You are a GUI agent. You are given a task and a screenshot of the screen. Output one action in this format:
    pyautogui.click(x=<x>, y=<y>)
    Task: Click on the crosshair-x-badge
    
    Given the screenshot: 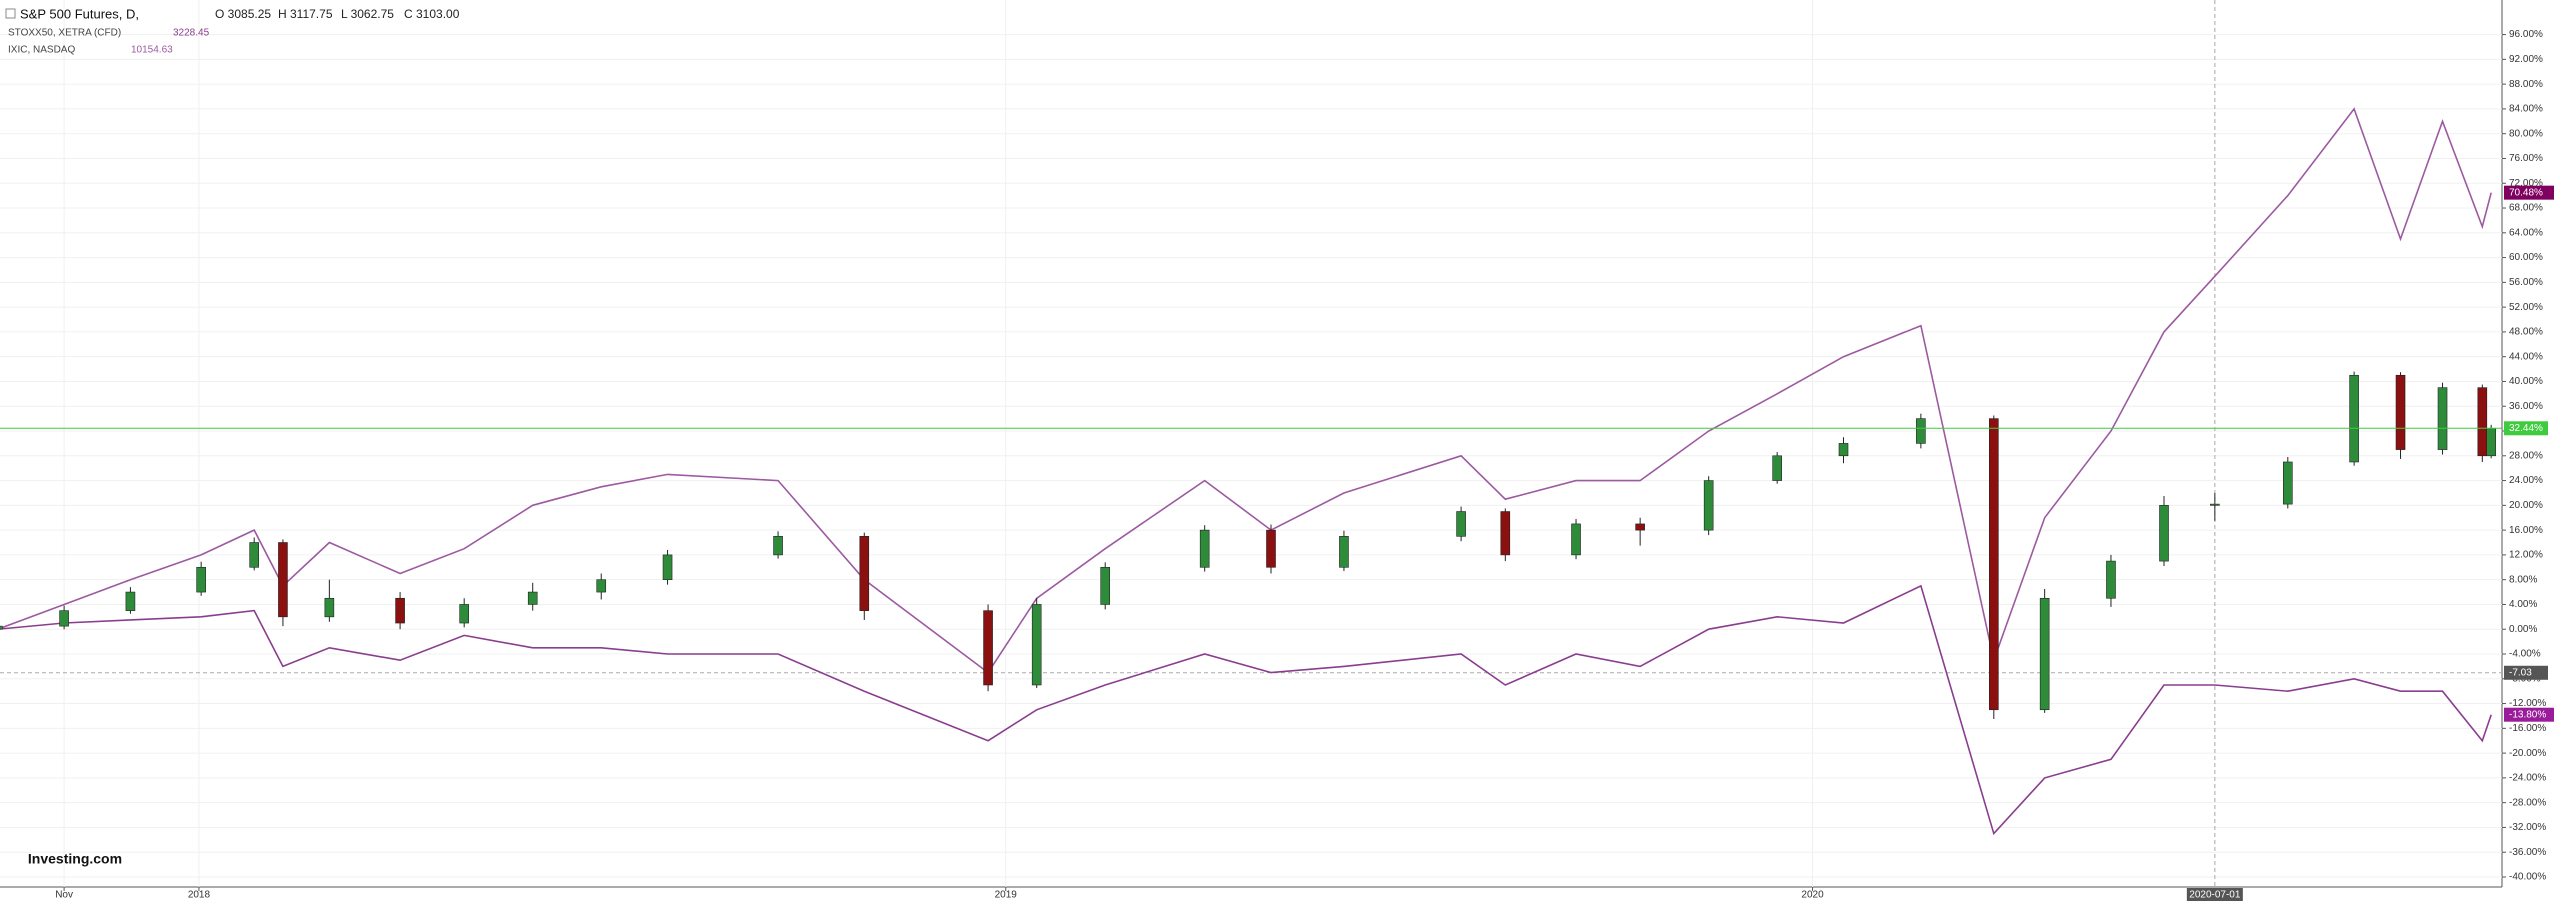 What is the action you would take?
    pyautogui.click(x=2214, y=894)
    